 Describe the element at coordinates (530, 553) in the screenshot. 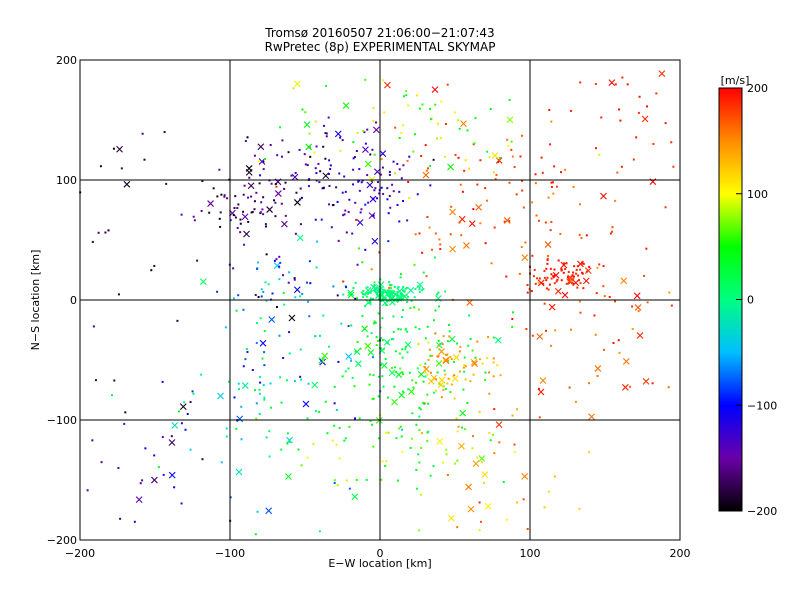

I see `x-tick-label: 100` at that location.